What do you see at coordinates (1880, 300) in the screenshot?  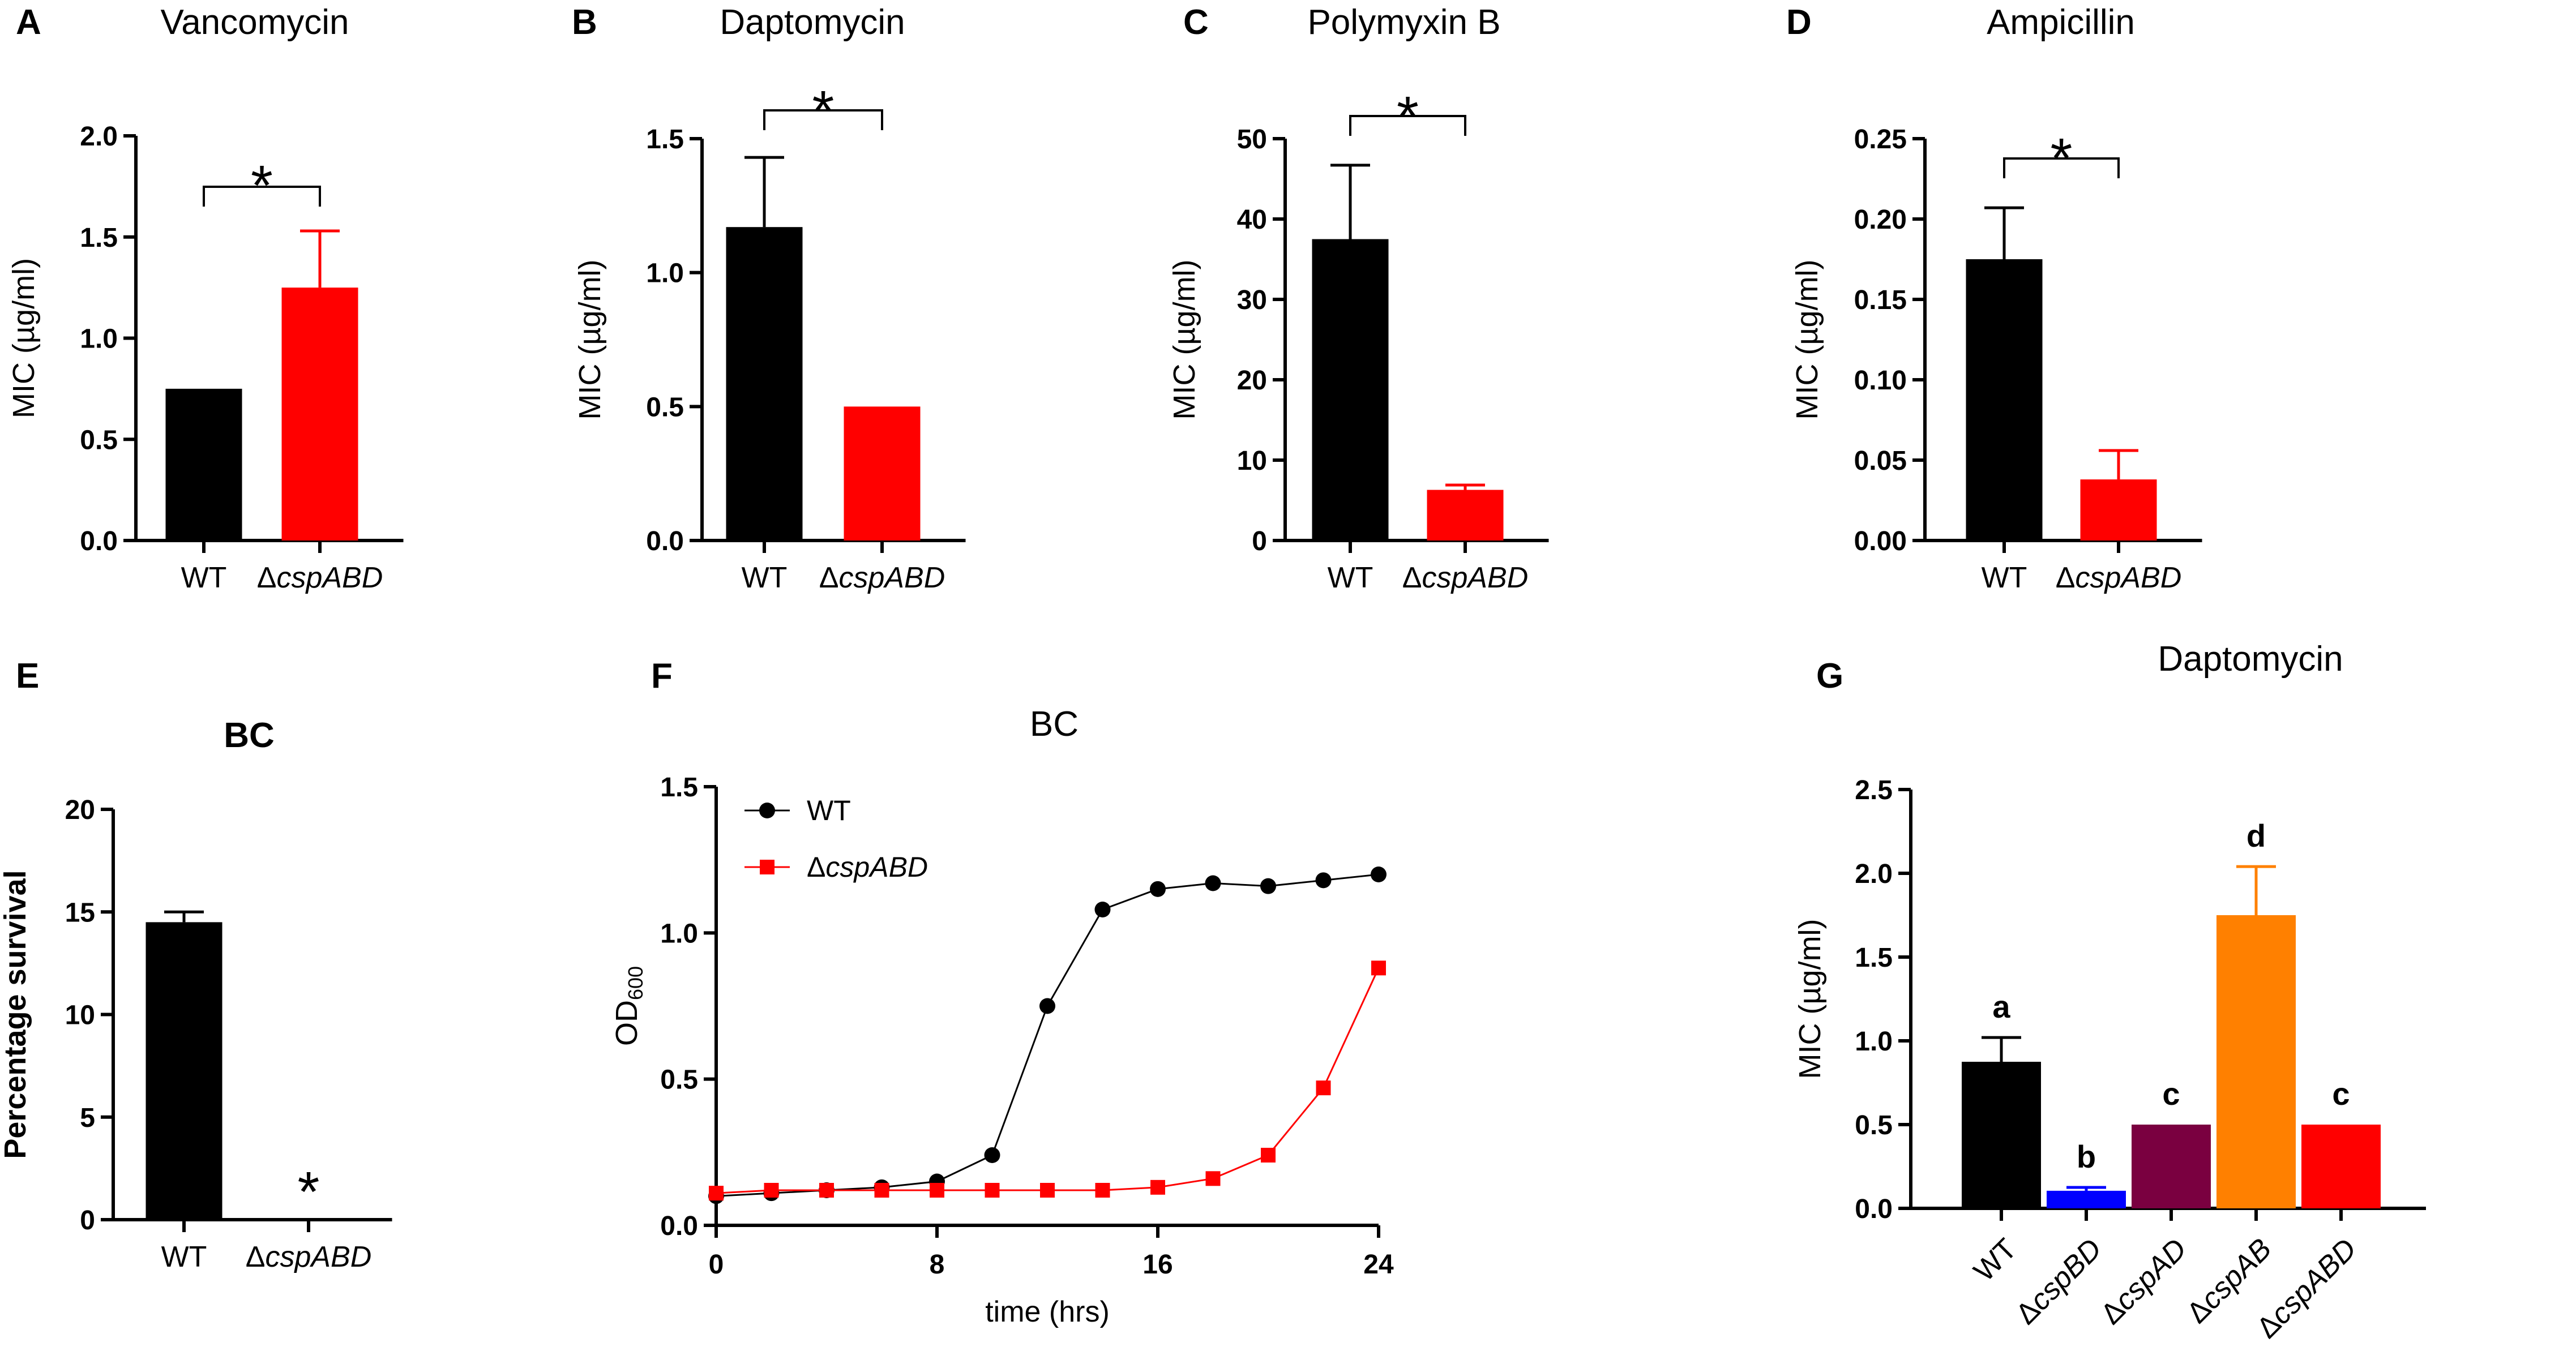 I see `y-tick-label-d: 0.15` at bounding box center [1880, 300].